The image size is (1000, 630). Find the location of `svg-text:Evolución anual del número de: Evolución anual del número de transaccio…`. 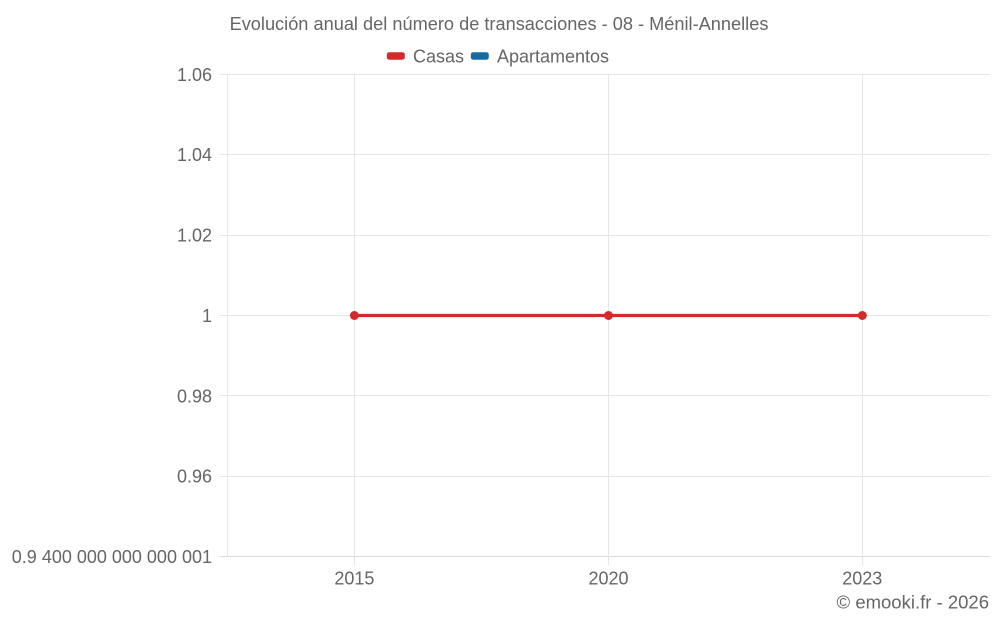

svg-text:Evolución anual del número de: Evolución anual del número de transaccio… is located at coordinates (499, 24).